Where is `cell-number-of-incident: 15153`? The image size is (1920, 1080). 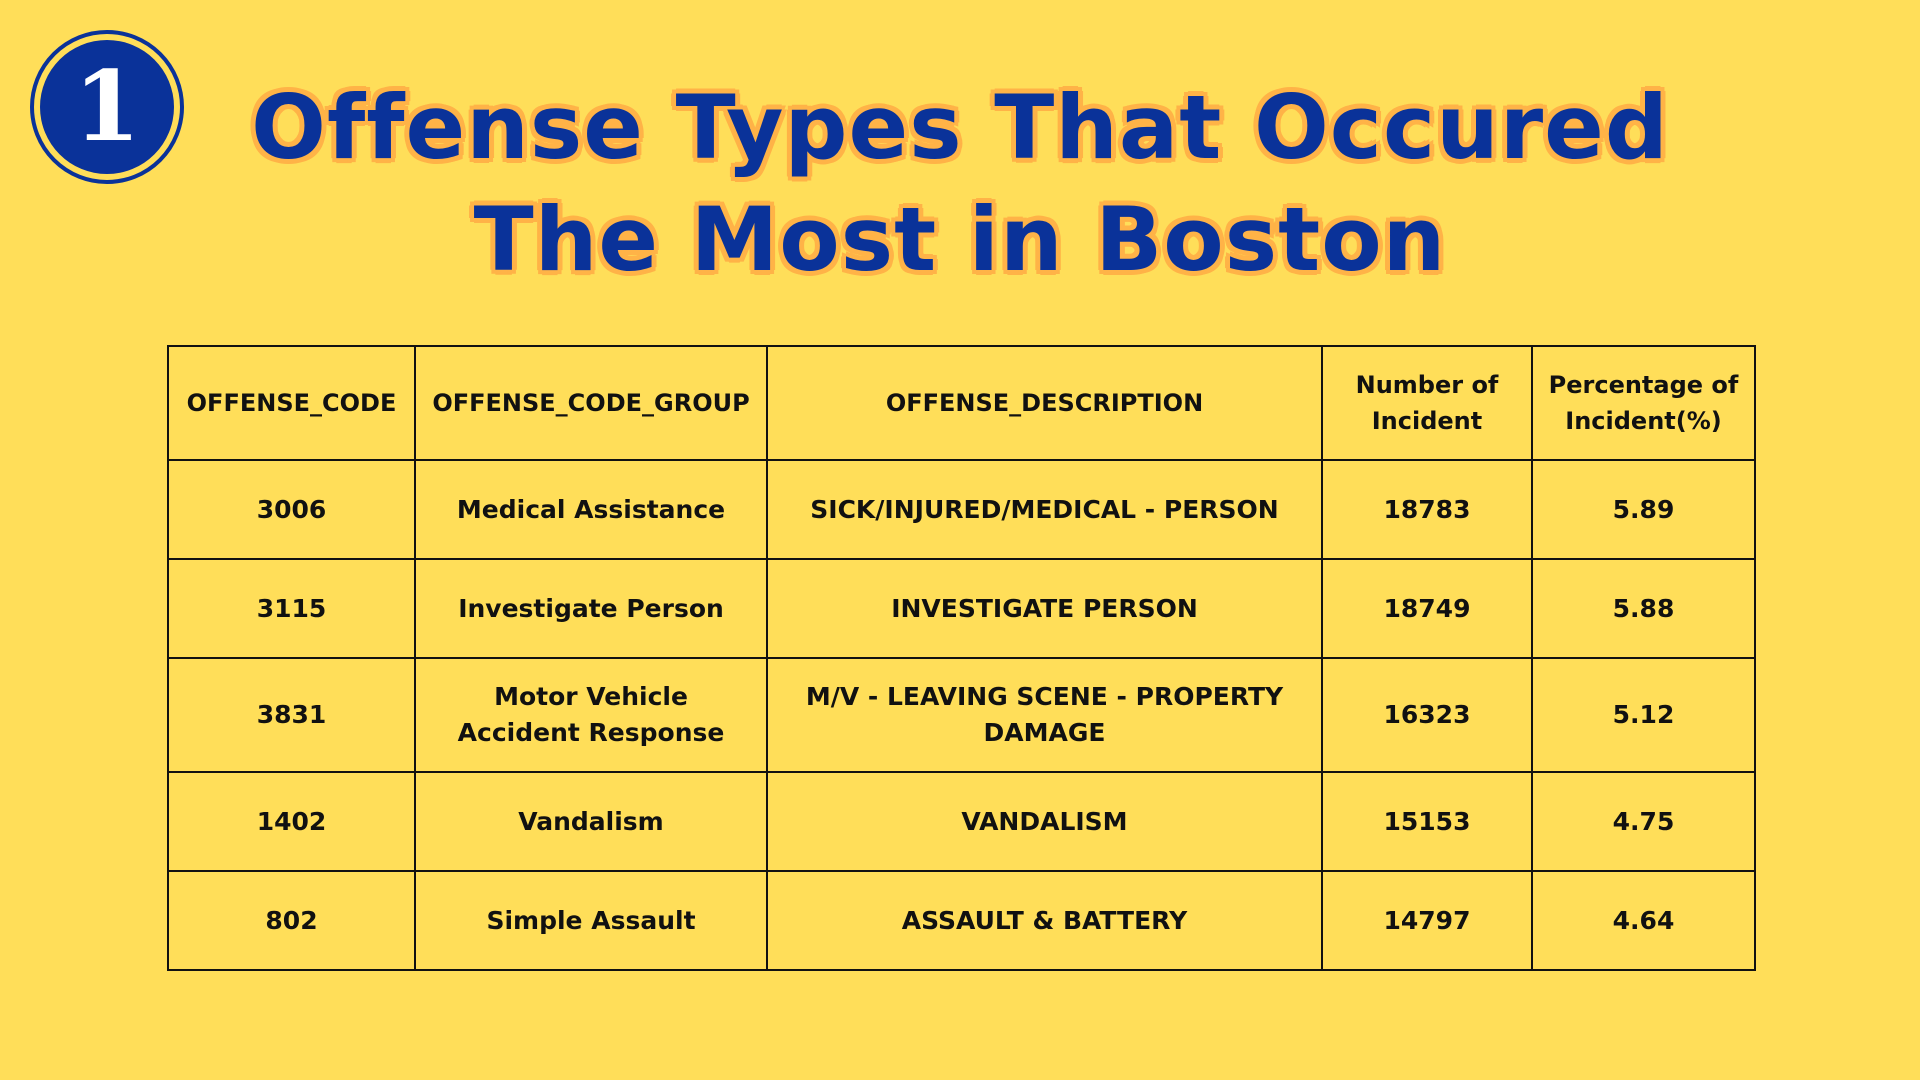
cell-number-of-incident: 15153 is located at coordinates (1427, 821).